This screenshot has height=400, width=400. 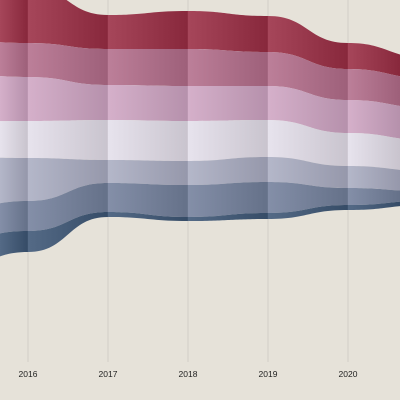 I want to click on x-tick-label-2020: 2020, so click(x=348, y=374).